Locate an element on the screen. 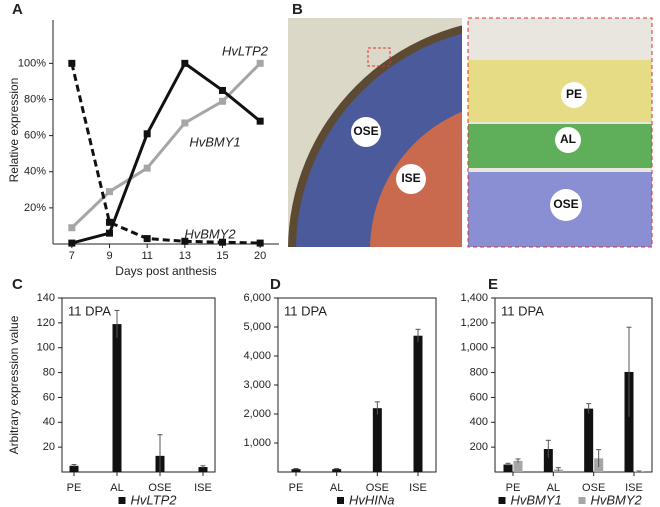 Image resolution: width=660 pixels, height=507 pixels. y-tick-label: 20 is located at coordinates (49, 447).